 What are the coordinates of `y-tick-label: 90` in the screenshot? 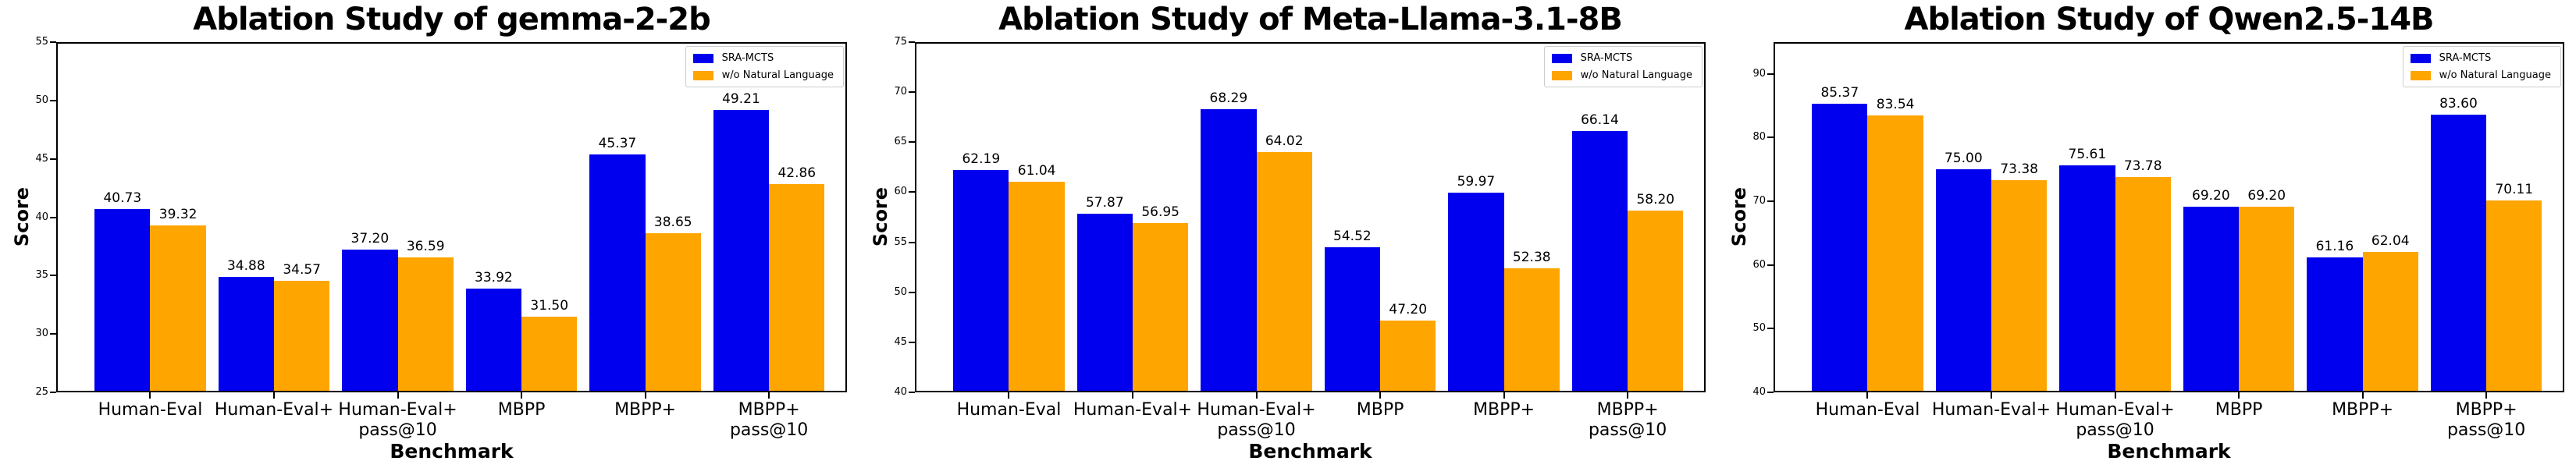 It's located at (1759, 74).